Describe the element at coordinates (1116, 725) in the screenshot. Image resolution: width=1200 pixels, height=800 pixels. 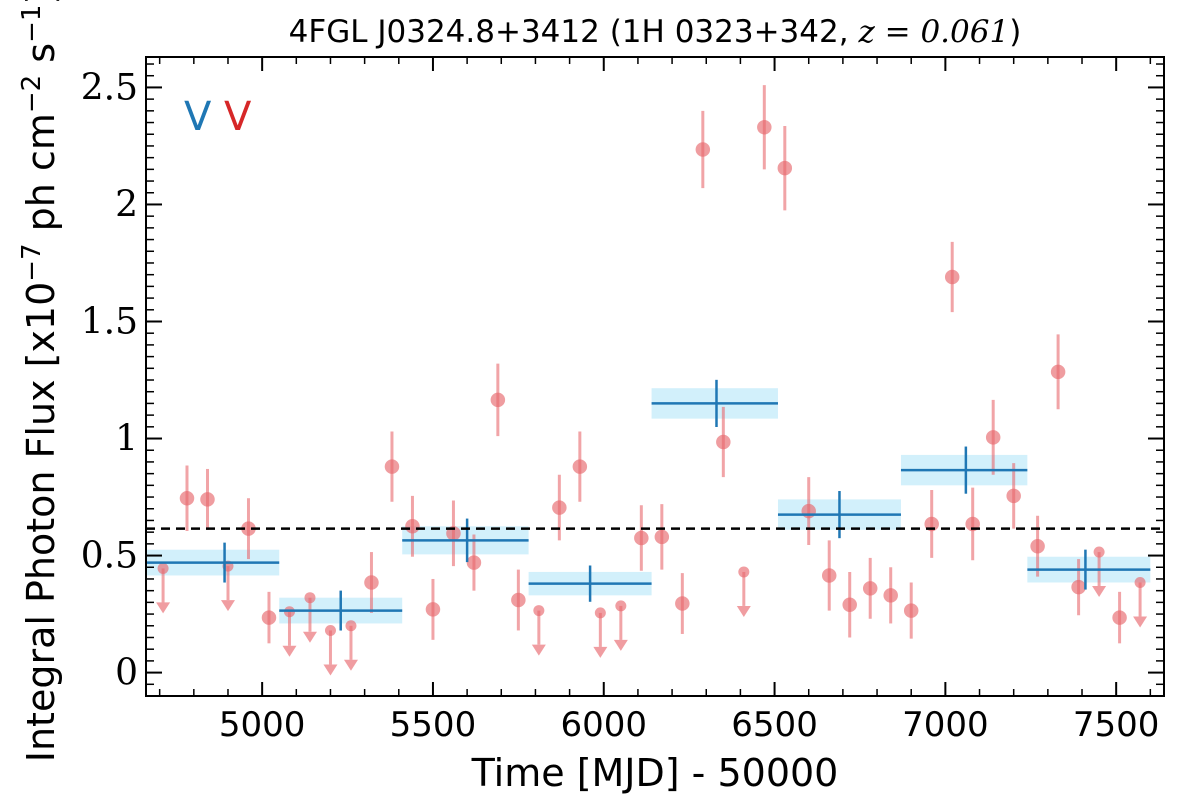
I see `x-tick-label: 7500` at that location.